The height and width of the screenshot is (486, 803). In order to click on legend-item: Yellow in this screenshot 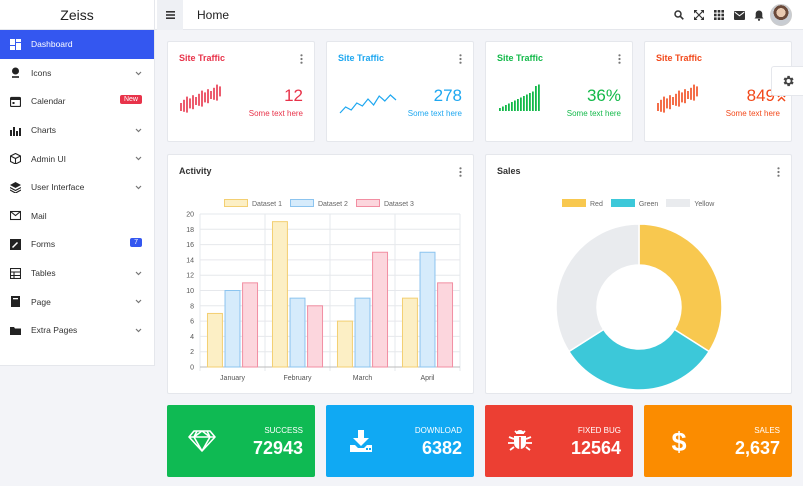, I will do `click(690, 203)`.